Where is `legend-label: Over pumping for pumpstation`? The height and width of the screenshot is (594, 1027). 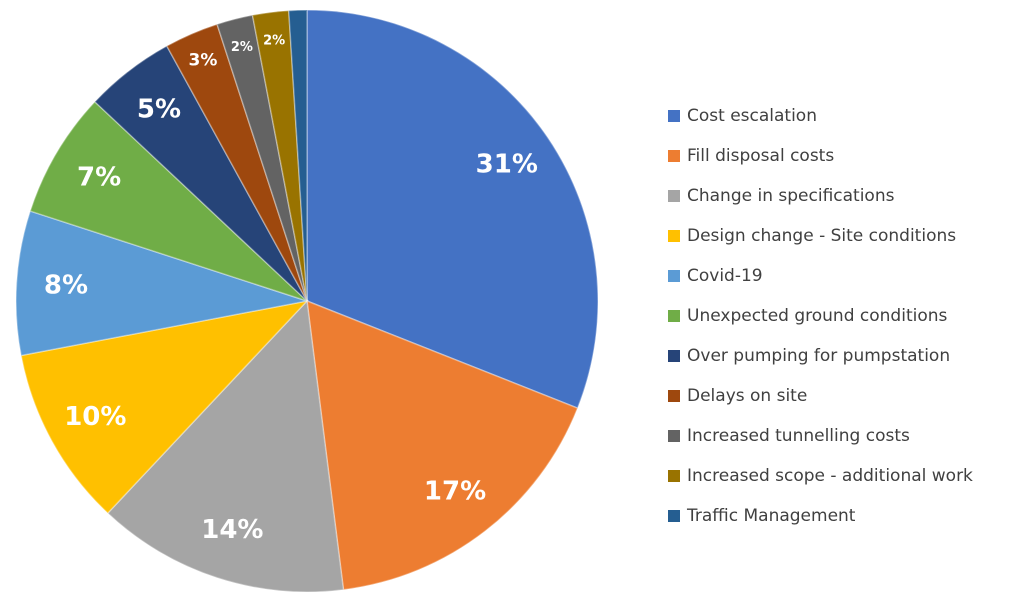
legend-label: Over pumping for pumpstation is located at coordinates (818, 356).